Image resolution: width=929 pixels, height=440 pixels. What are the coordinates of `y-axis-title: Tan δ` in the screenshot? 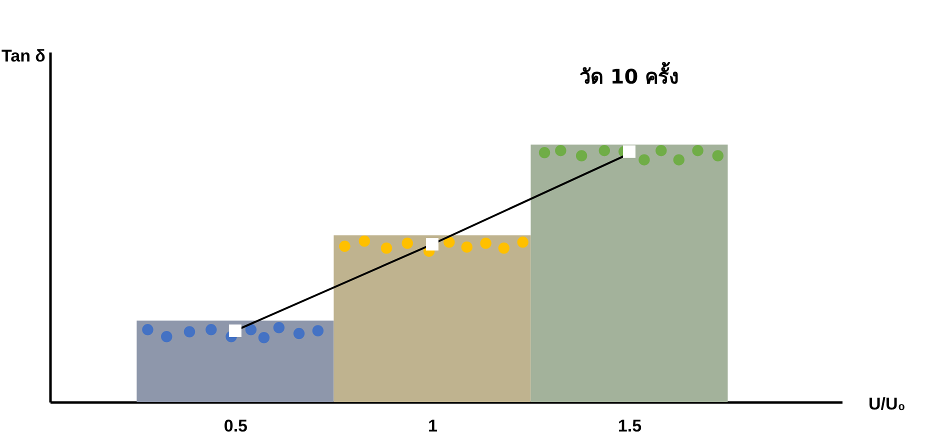 It's located at (24, 56).